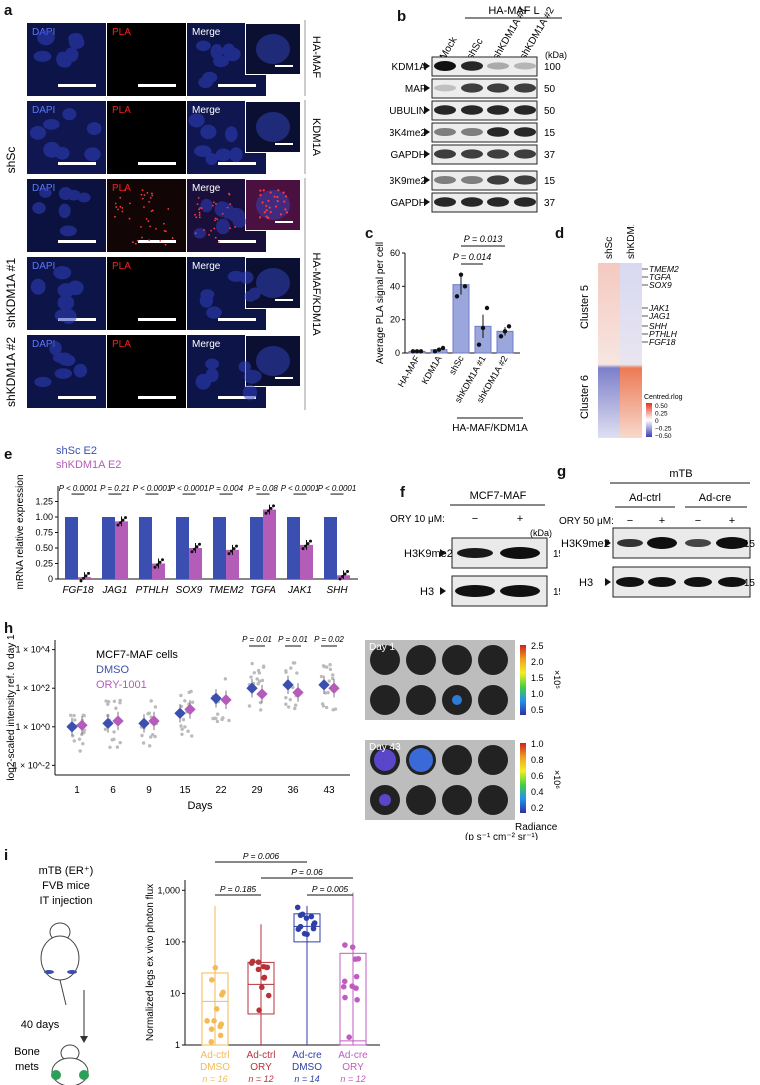  Describe the element at coordinates (660, 277) in the screenshot. I see `gene-label: TGFA` at that location.